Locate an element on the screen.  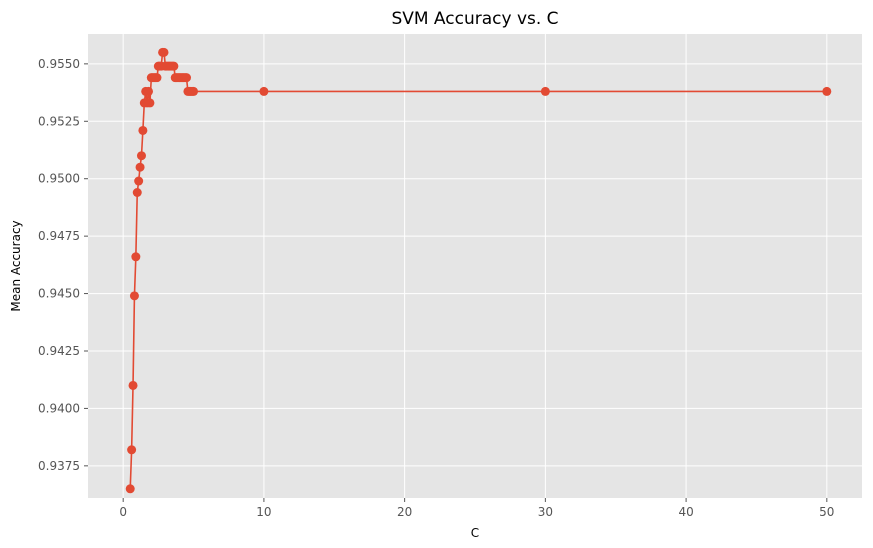
y-tick-label: 0.9375 is located at coordinates (59, 466).